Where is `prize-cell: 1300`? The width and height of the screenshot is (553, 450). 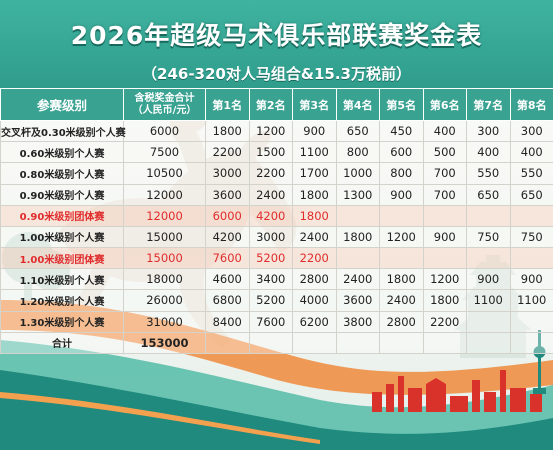
prize-cell: 1300 is located at coordinates (357, 194).